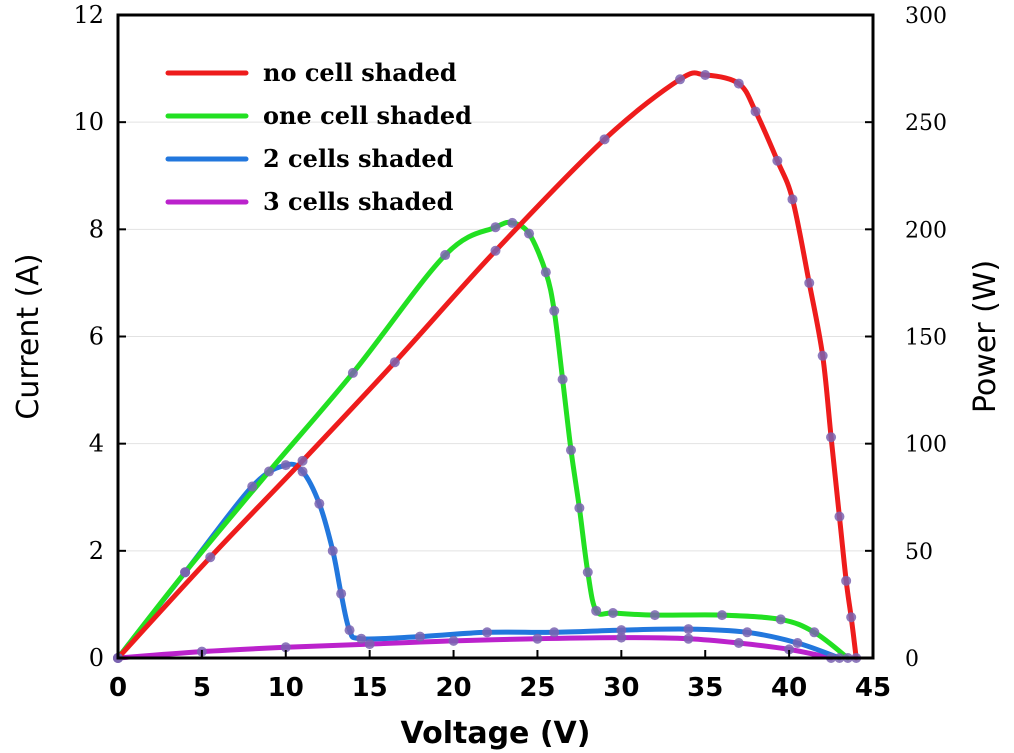 Image resolution: width=1014 pixels, height=753 pixels. What do you see at coordinates (96, 551) in the screenshot?
I see `y-tick-label: 2` at bounding box center [96, 551].